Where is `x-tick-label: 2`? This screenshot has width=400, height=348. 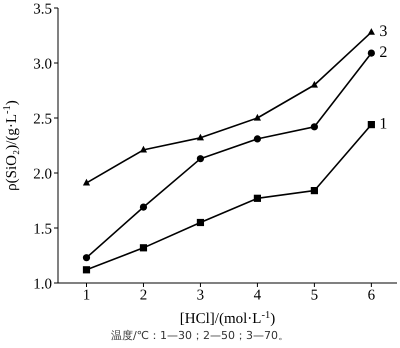
x-tick-label: 2 is located at coordinates (144, 296).